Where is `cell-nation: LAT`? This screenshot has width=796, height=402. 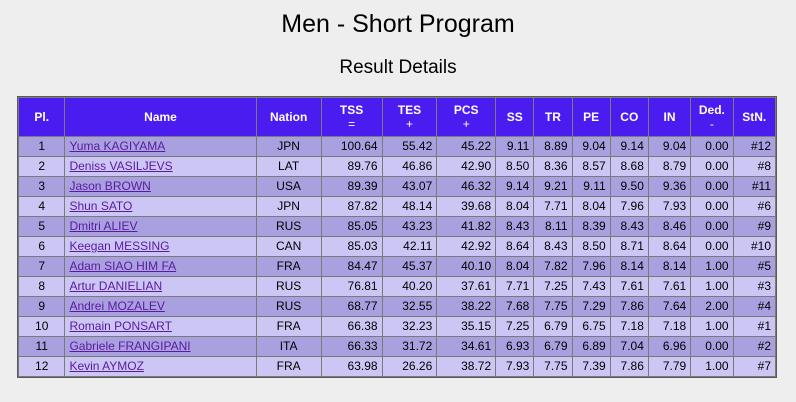 cell-nation: LAT is located at coordinates (288, 166).